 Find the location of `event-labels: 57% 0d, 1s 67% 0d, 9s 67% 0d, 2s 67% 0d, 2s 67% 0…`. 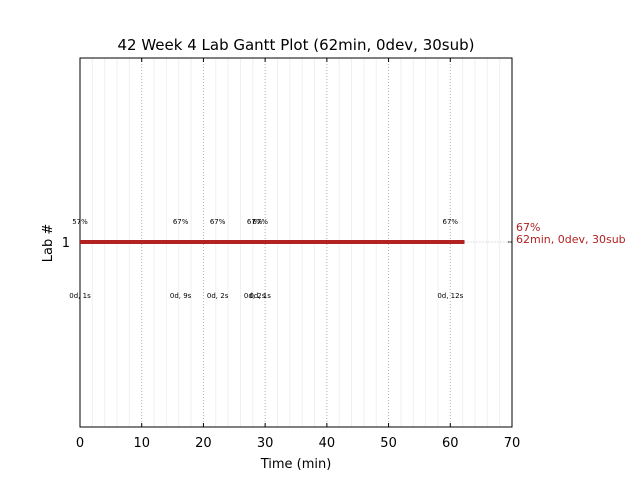

event-labels: 57% 0d, 1s 67% 0d, 9s 67% 0d, 2s 67% 0d, 2s 67% 0… is located at coordinates (347, 259).